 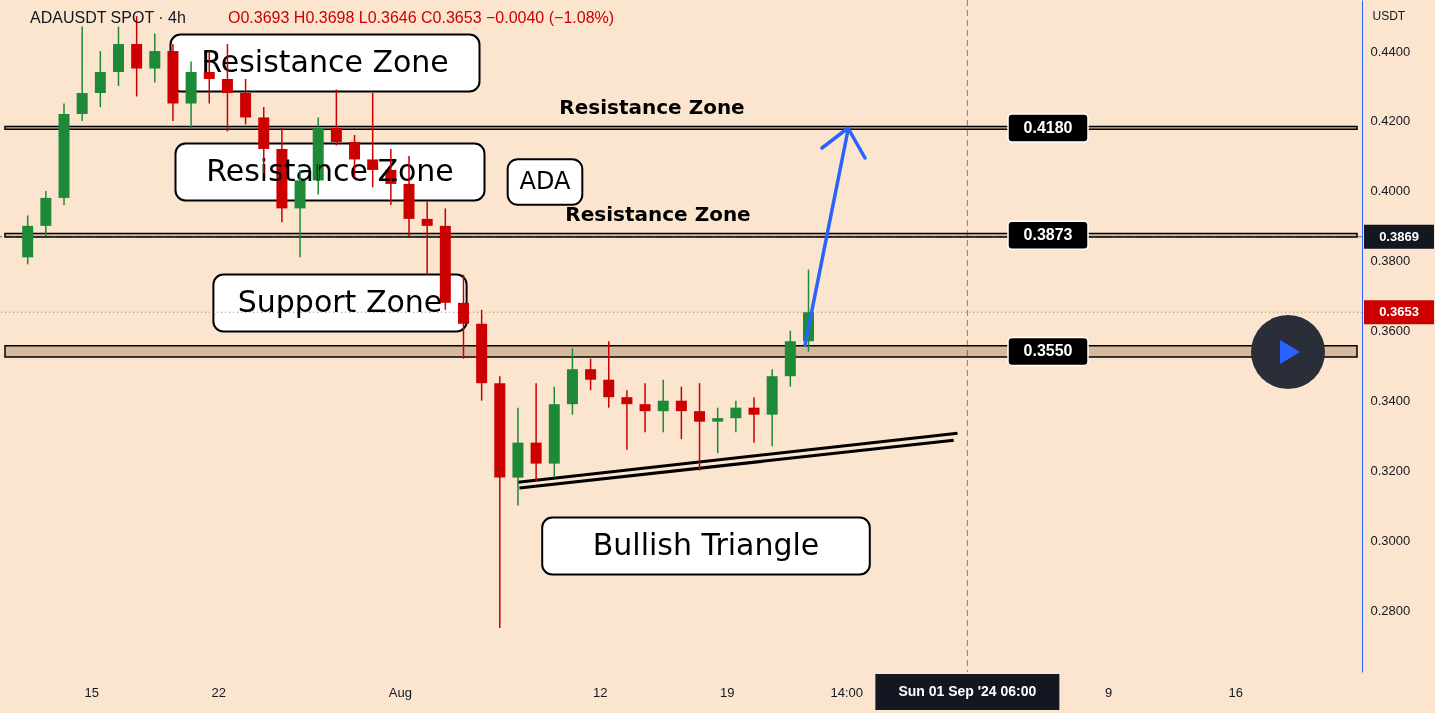 What do you see at coordinates (1048, 127) in the screenshot?
I see `band-label: 0.4180` at bounding box center [1048, 127].